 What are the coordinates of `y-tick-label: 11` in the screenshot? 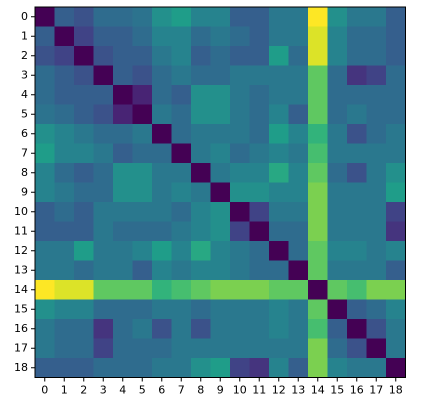 It's located at (21, 230).